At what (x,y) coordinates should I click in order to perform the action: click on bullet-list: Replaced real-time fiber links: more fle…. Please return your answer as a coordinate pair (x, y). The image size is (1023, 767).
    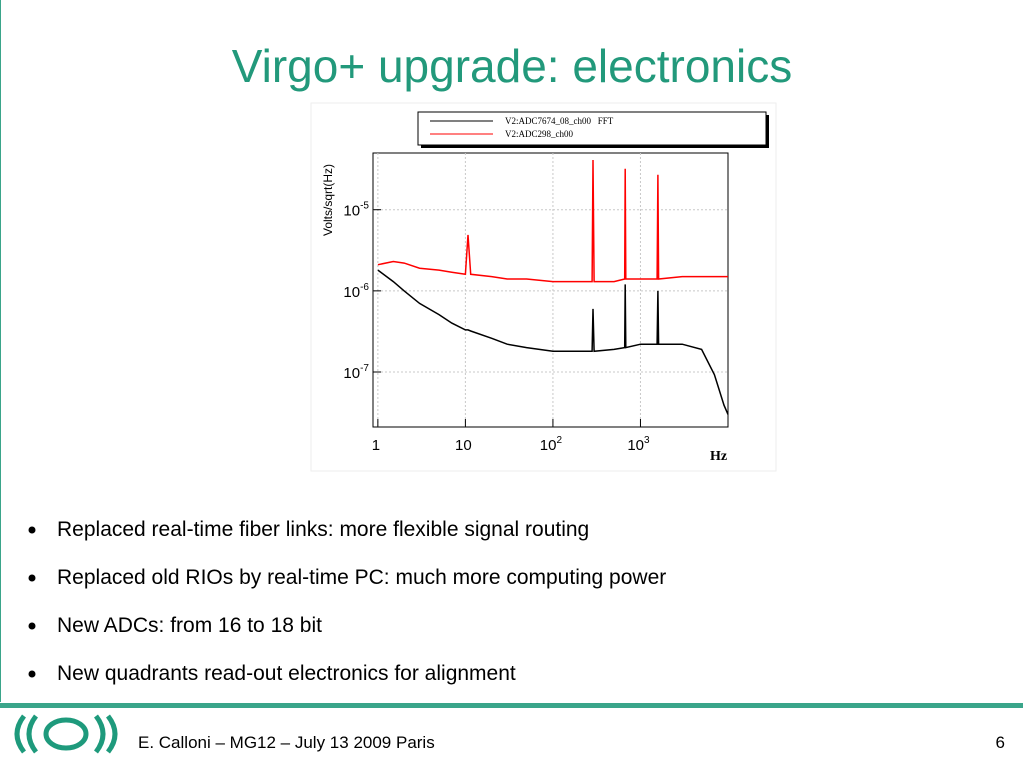
    Looking at the image, I should click on (347, 601).